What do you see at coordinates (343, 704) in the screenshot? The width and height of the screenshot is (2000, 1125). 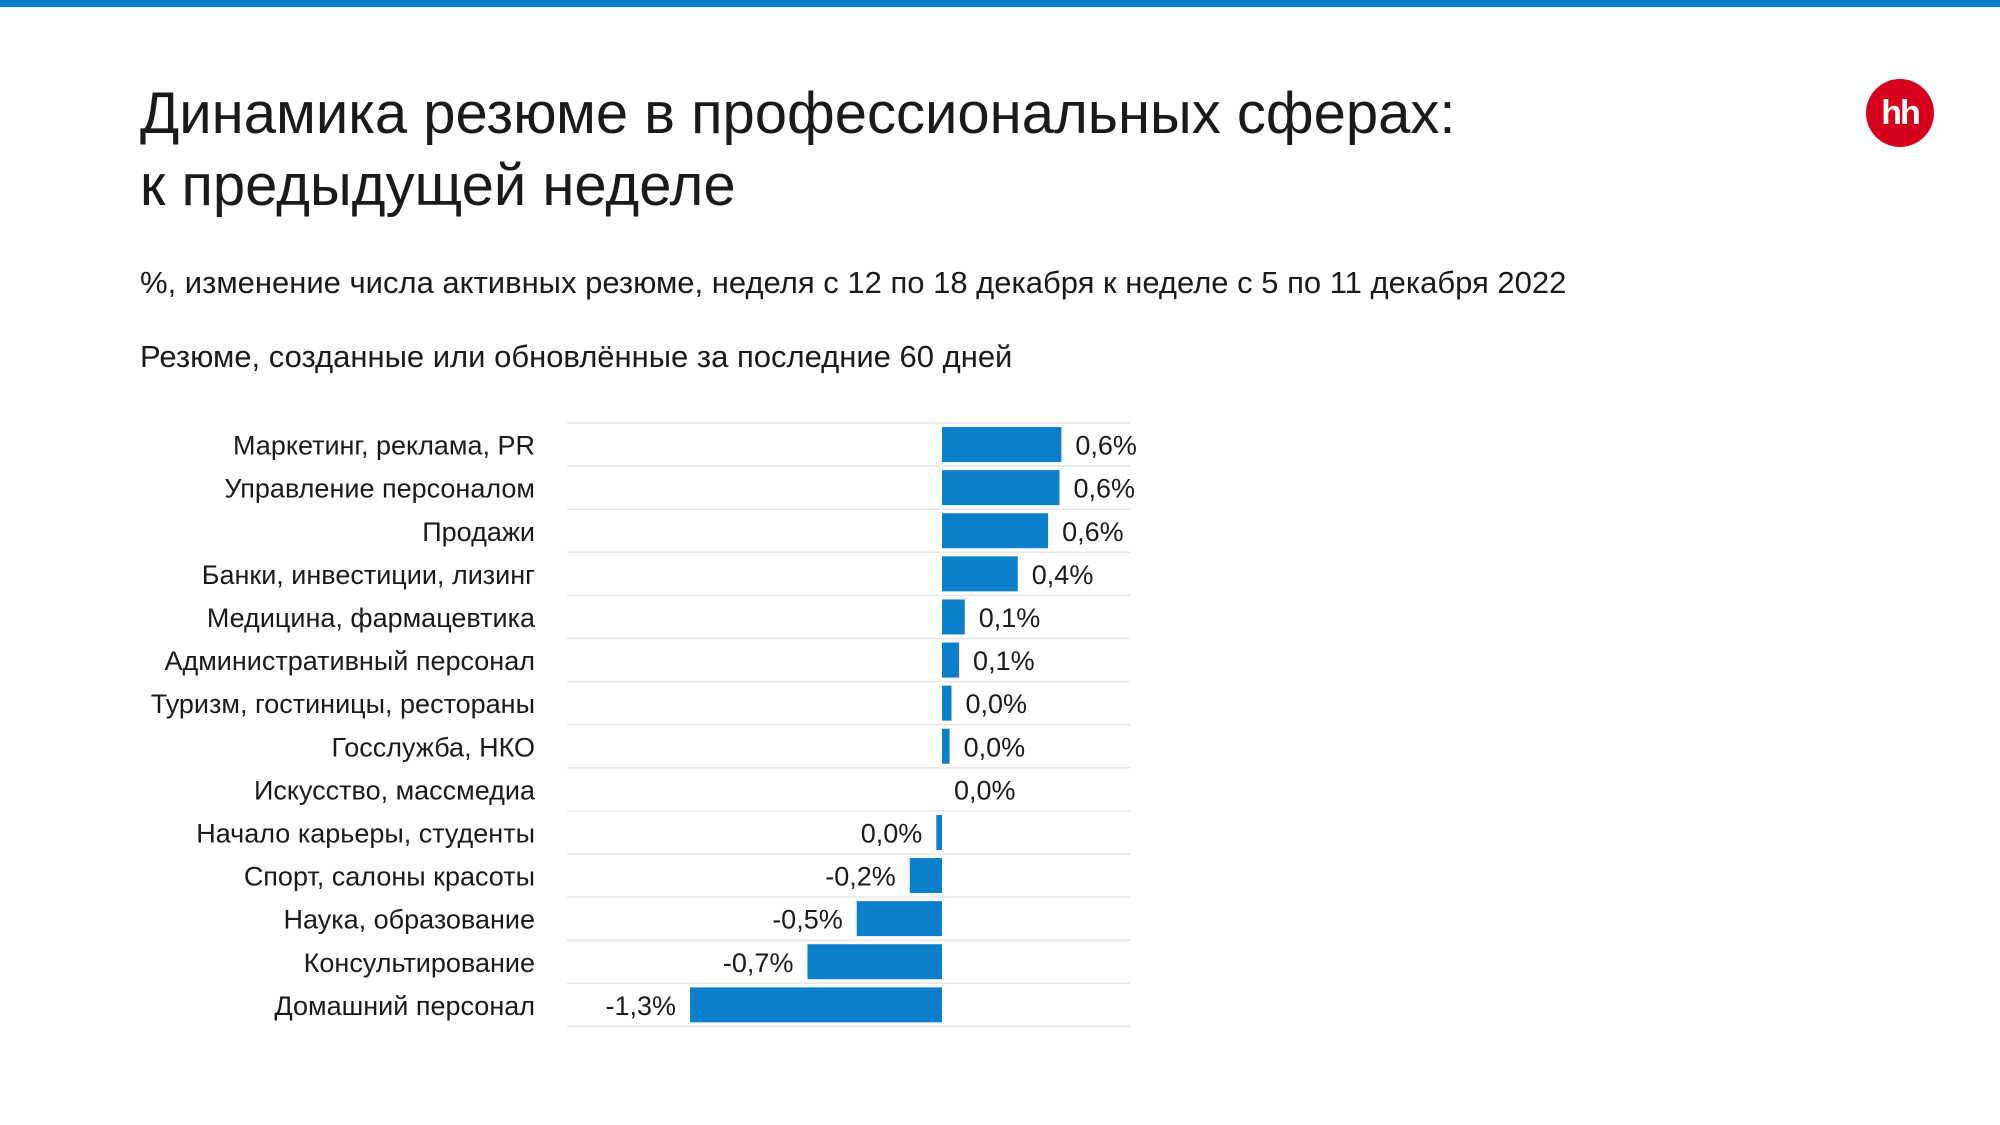 I see `category-label: Туризм, гостиницы, рестораны` at bounding box center [343, 704].